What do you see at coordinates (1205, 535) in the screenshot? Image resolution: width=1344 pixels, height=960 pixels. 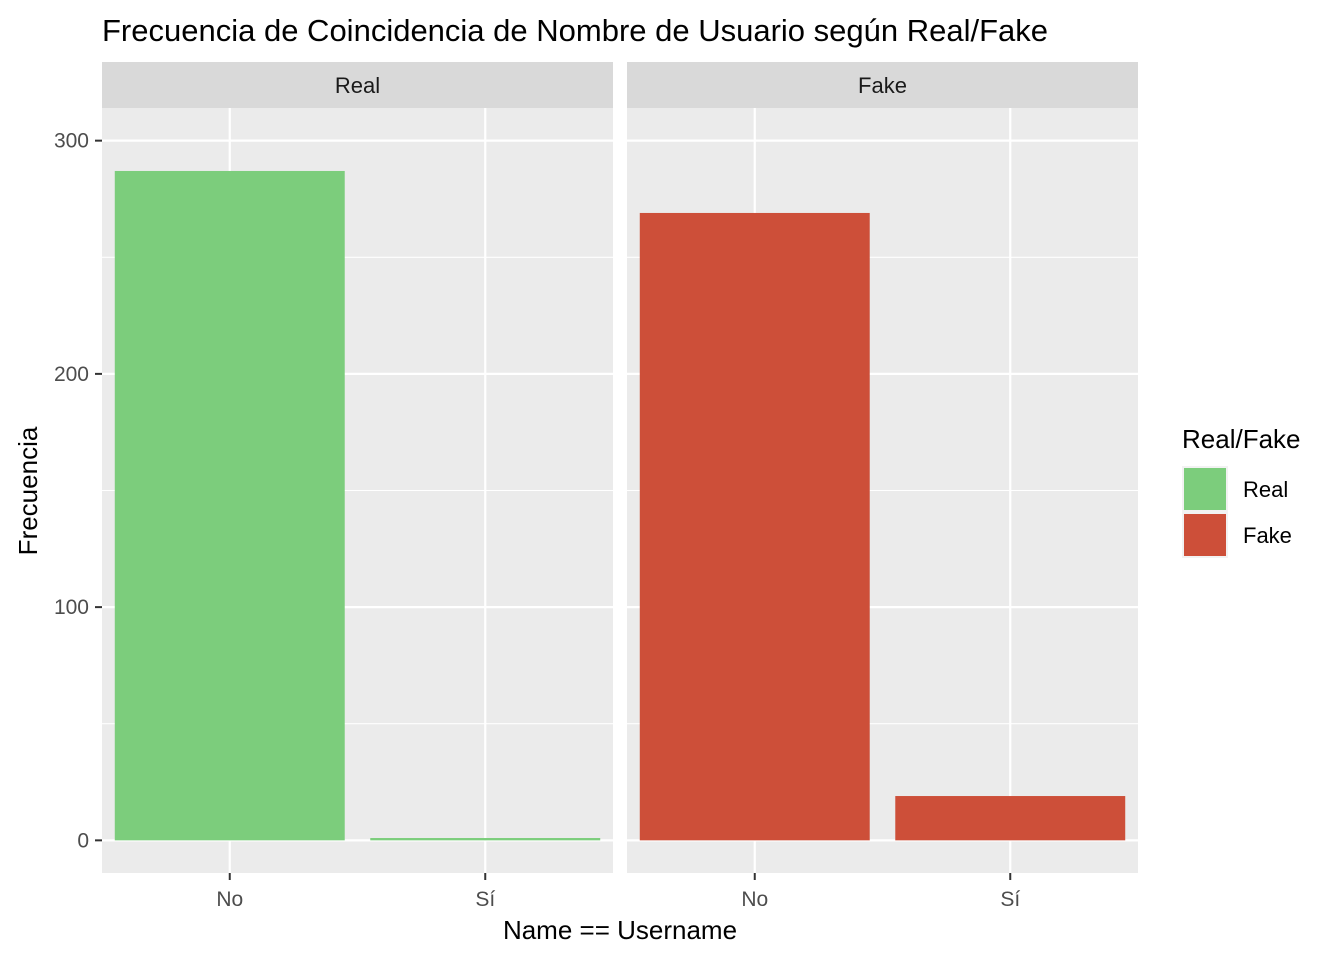 I see `legend-key-fake` at bounding box center [1205, 535].